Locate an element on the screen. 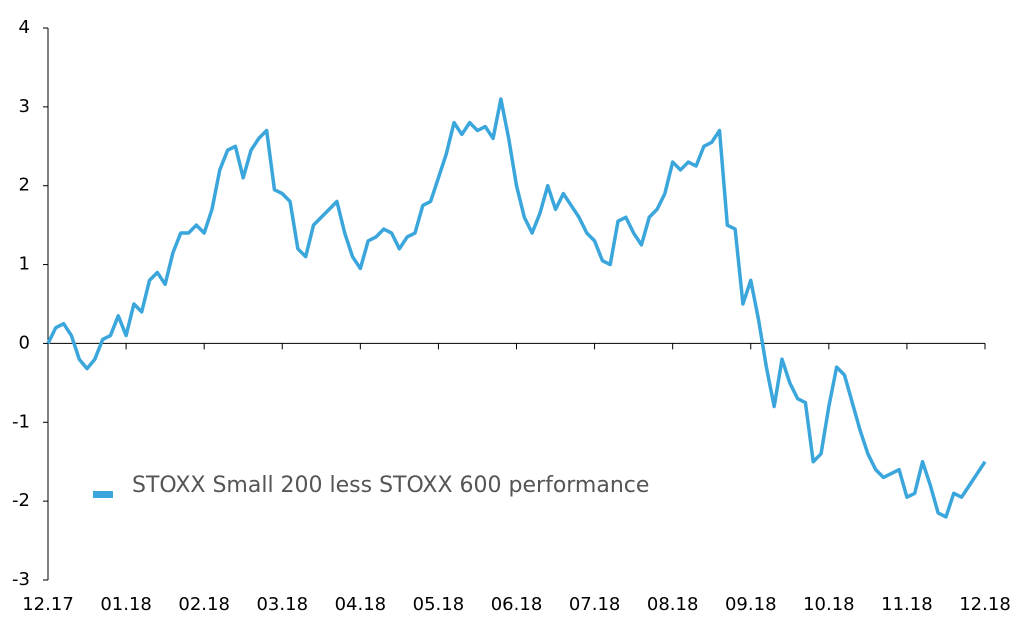 Image resolution: width=1031 pixels, height=634 pixels. y-tick-label: -2 is located at coordinates (21, 500).